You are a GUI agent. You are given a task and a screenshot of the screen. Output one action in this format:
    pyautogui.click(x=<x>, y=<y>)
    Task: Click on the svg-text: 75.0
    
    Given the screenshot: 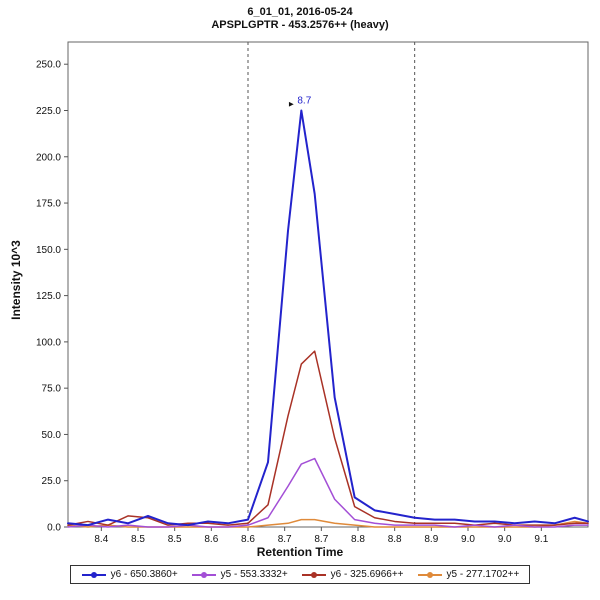 What is the action you would take?
    pyautogui.click(x=52, y=389)
    